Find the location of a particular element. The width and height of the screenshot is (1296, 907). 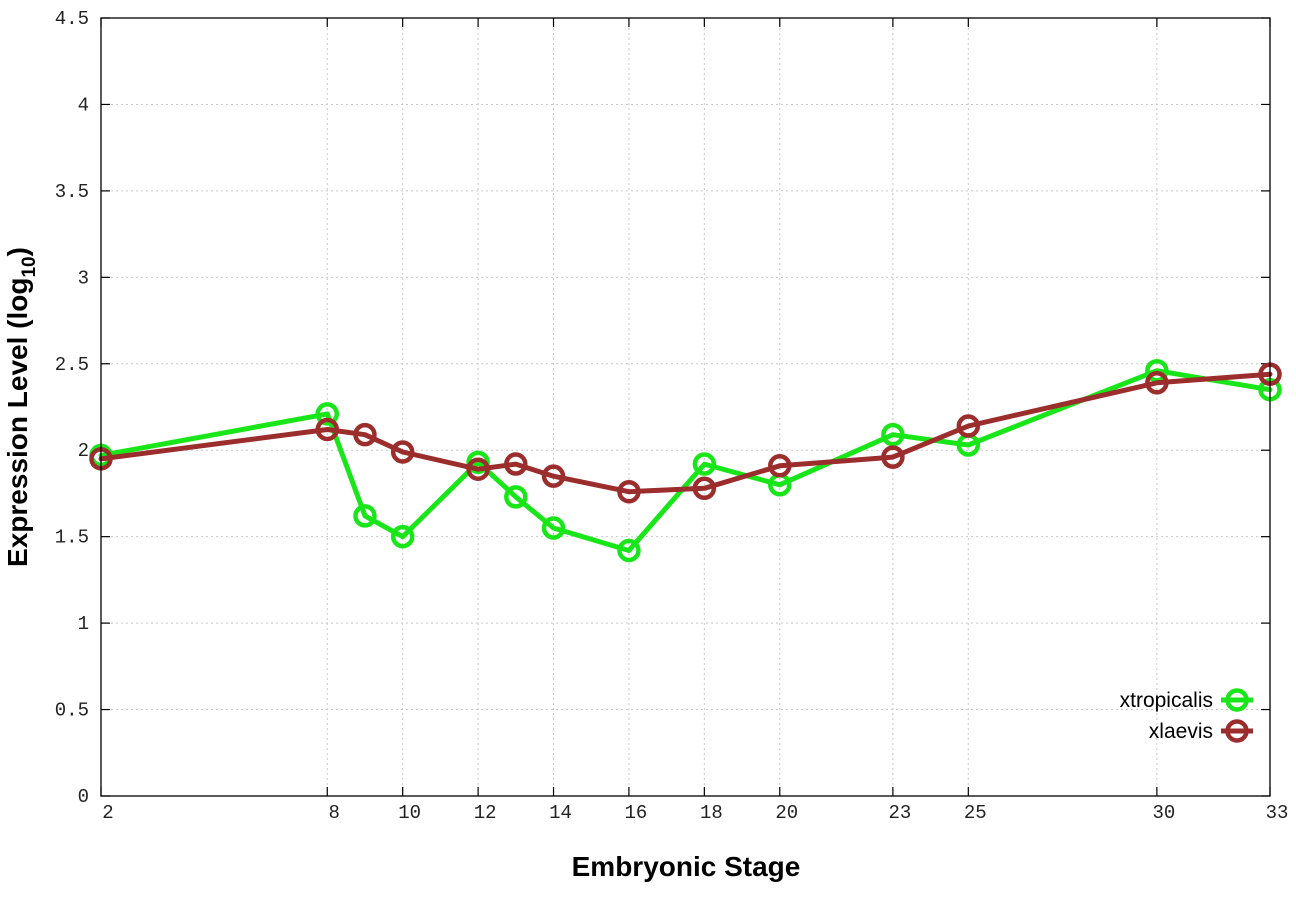

y-tick-label: 0.5 is located at coordinates (72, 711).